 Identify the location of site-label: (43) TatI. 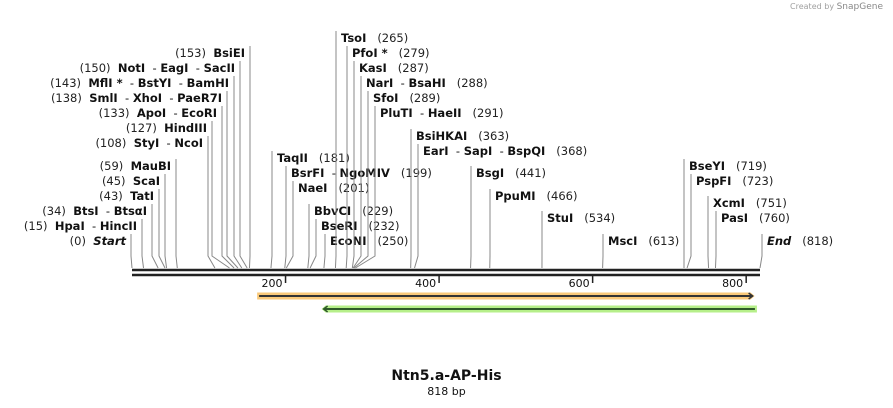
(126, 196).